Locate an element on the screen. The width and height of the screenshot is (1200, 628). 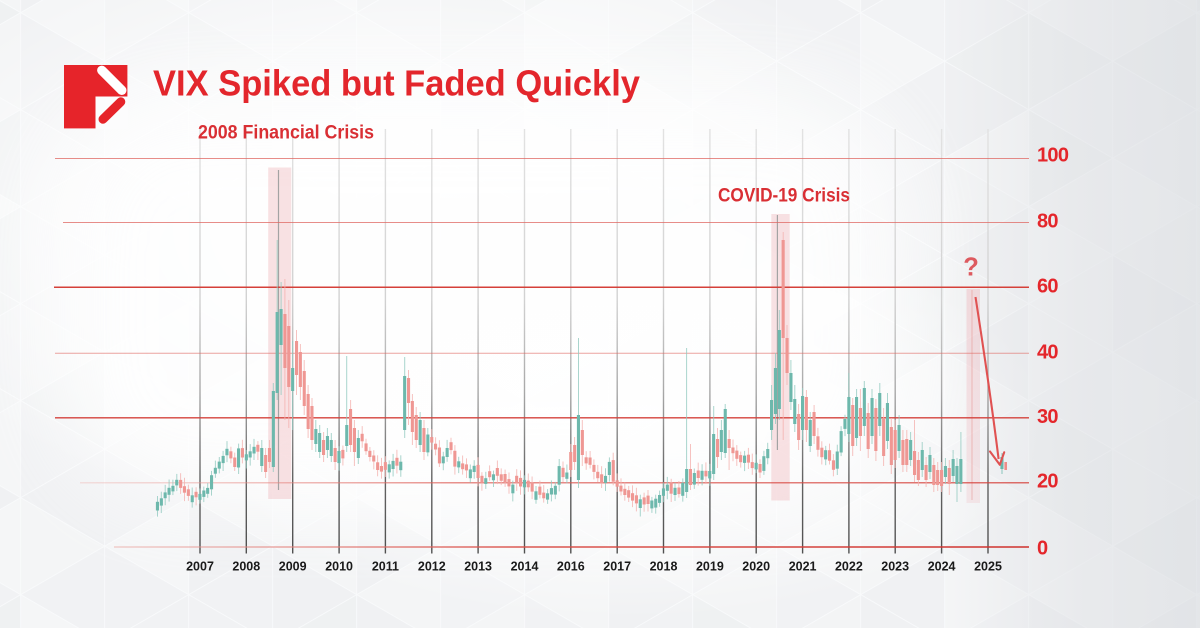
svg-text: 30 is located at coordinates (1047, 417).